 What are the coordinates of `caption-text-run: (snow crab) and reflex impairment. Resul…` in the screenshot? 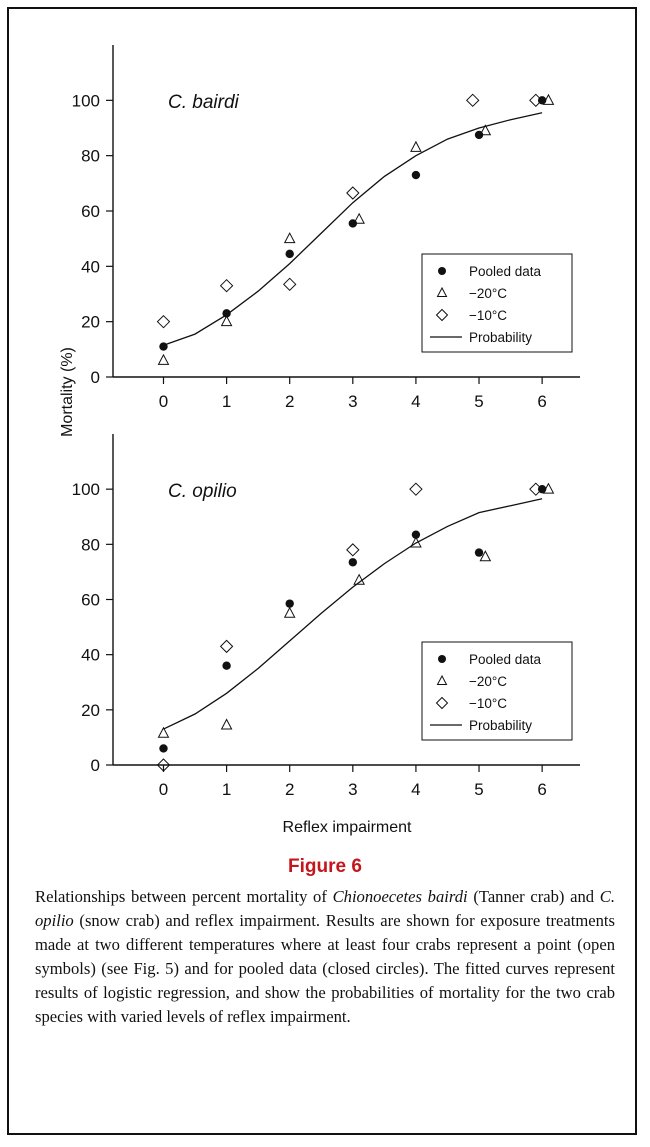 It's located at (325, 968).